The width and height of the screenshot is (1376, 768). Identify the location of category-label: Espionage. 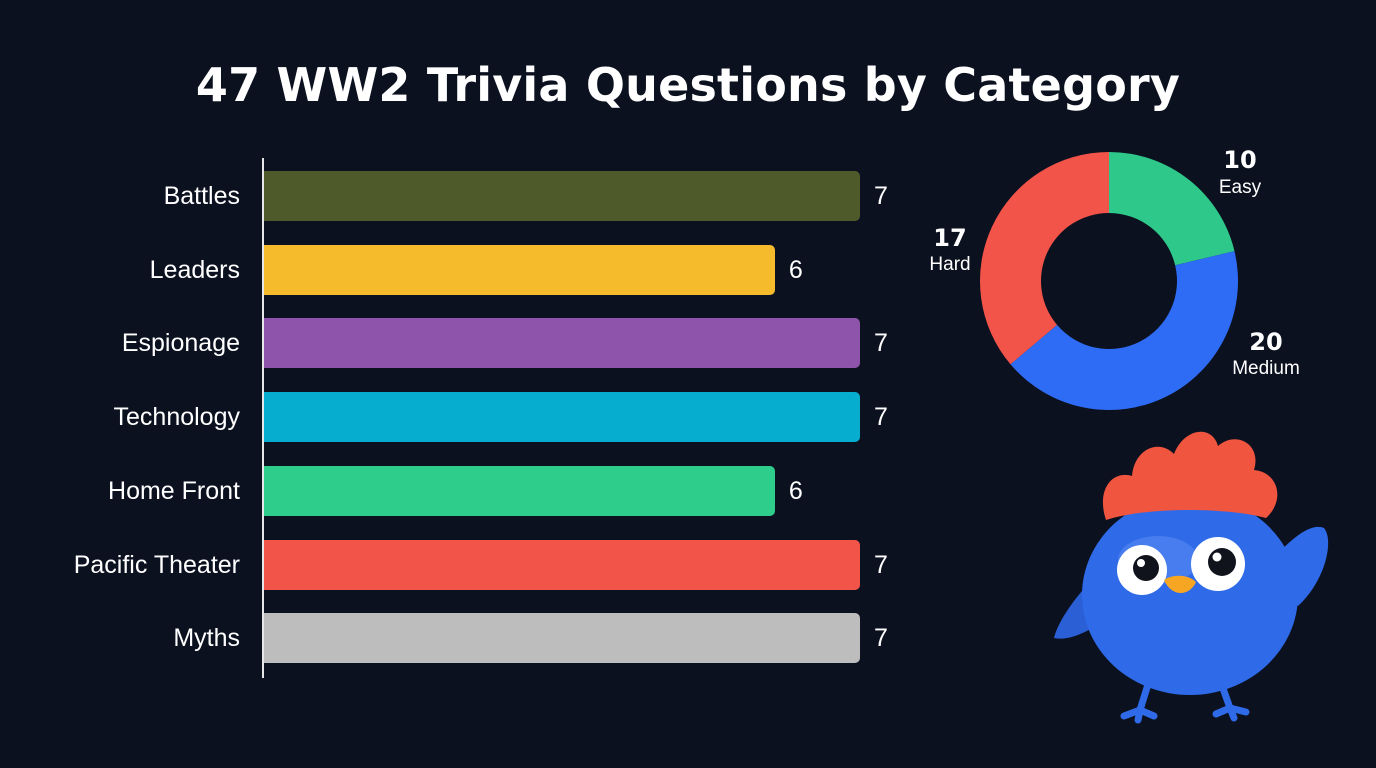
(180, 343).